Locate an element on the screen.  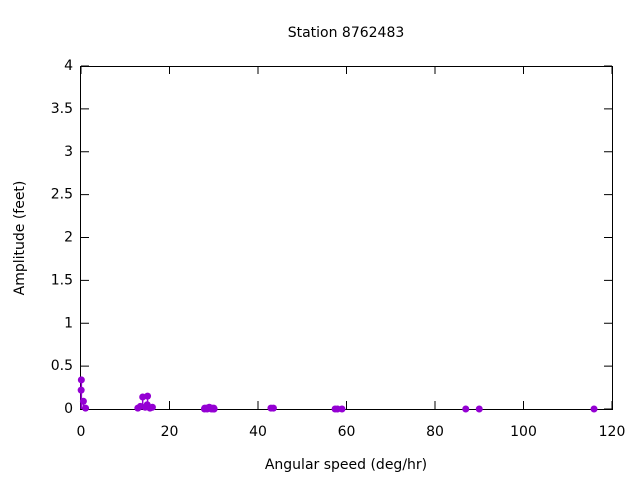
x-tick-label: 80 is located at coordinates (435, 432).